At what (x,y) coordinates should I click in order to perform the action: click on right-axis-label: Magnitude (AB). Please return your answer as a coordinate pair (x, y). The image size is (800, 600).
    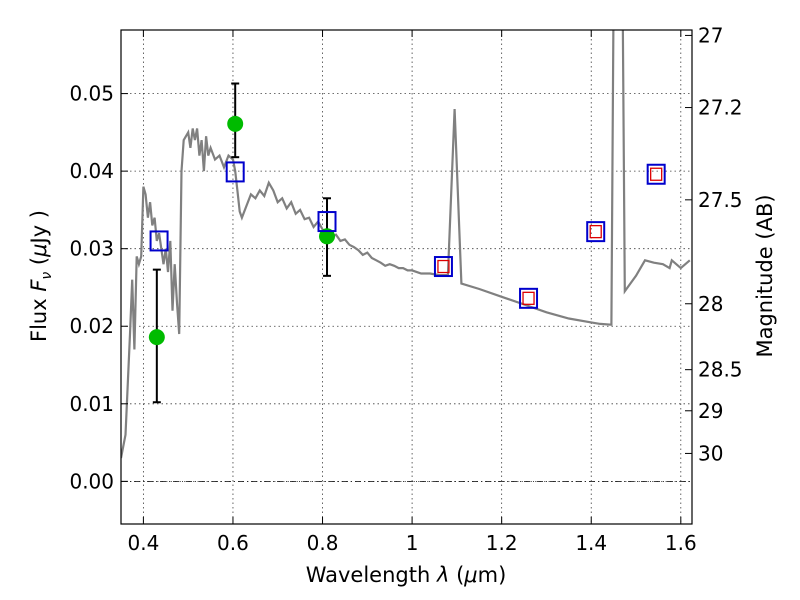
    Looking at the image, I should click on (765, 275).